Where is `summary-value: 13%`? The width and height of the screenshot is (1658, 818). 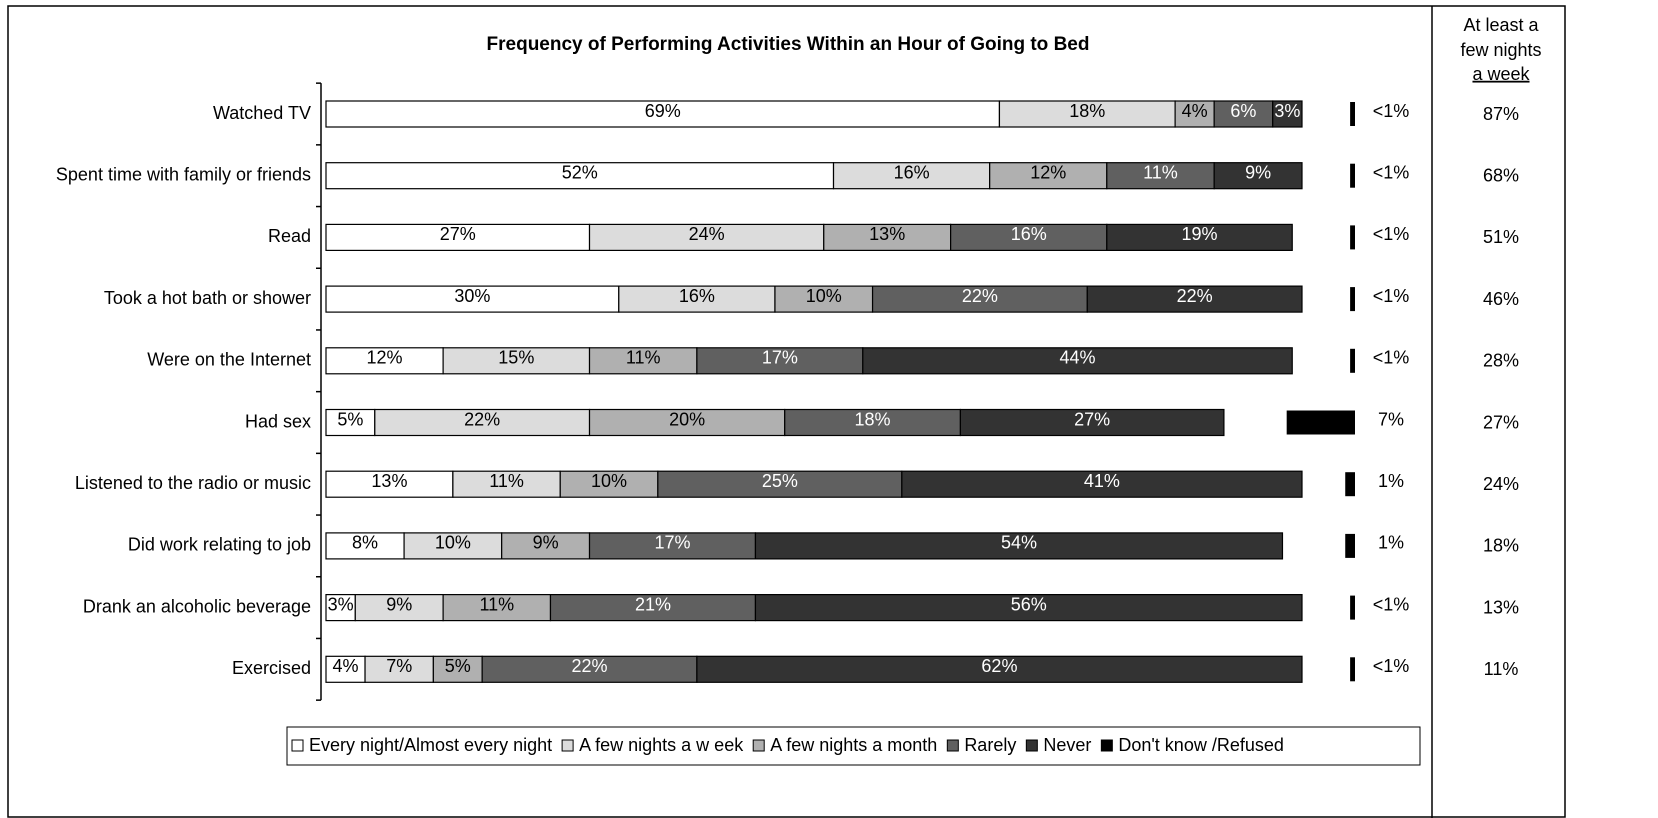
summary-value: 13% is located at coordinates (1501, 607).